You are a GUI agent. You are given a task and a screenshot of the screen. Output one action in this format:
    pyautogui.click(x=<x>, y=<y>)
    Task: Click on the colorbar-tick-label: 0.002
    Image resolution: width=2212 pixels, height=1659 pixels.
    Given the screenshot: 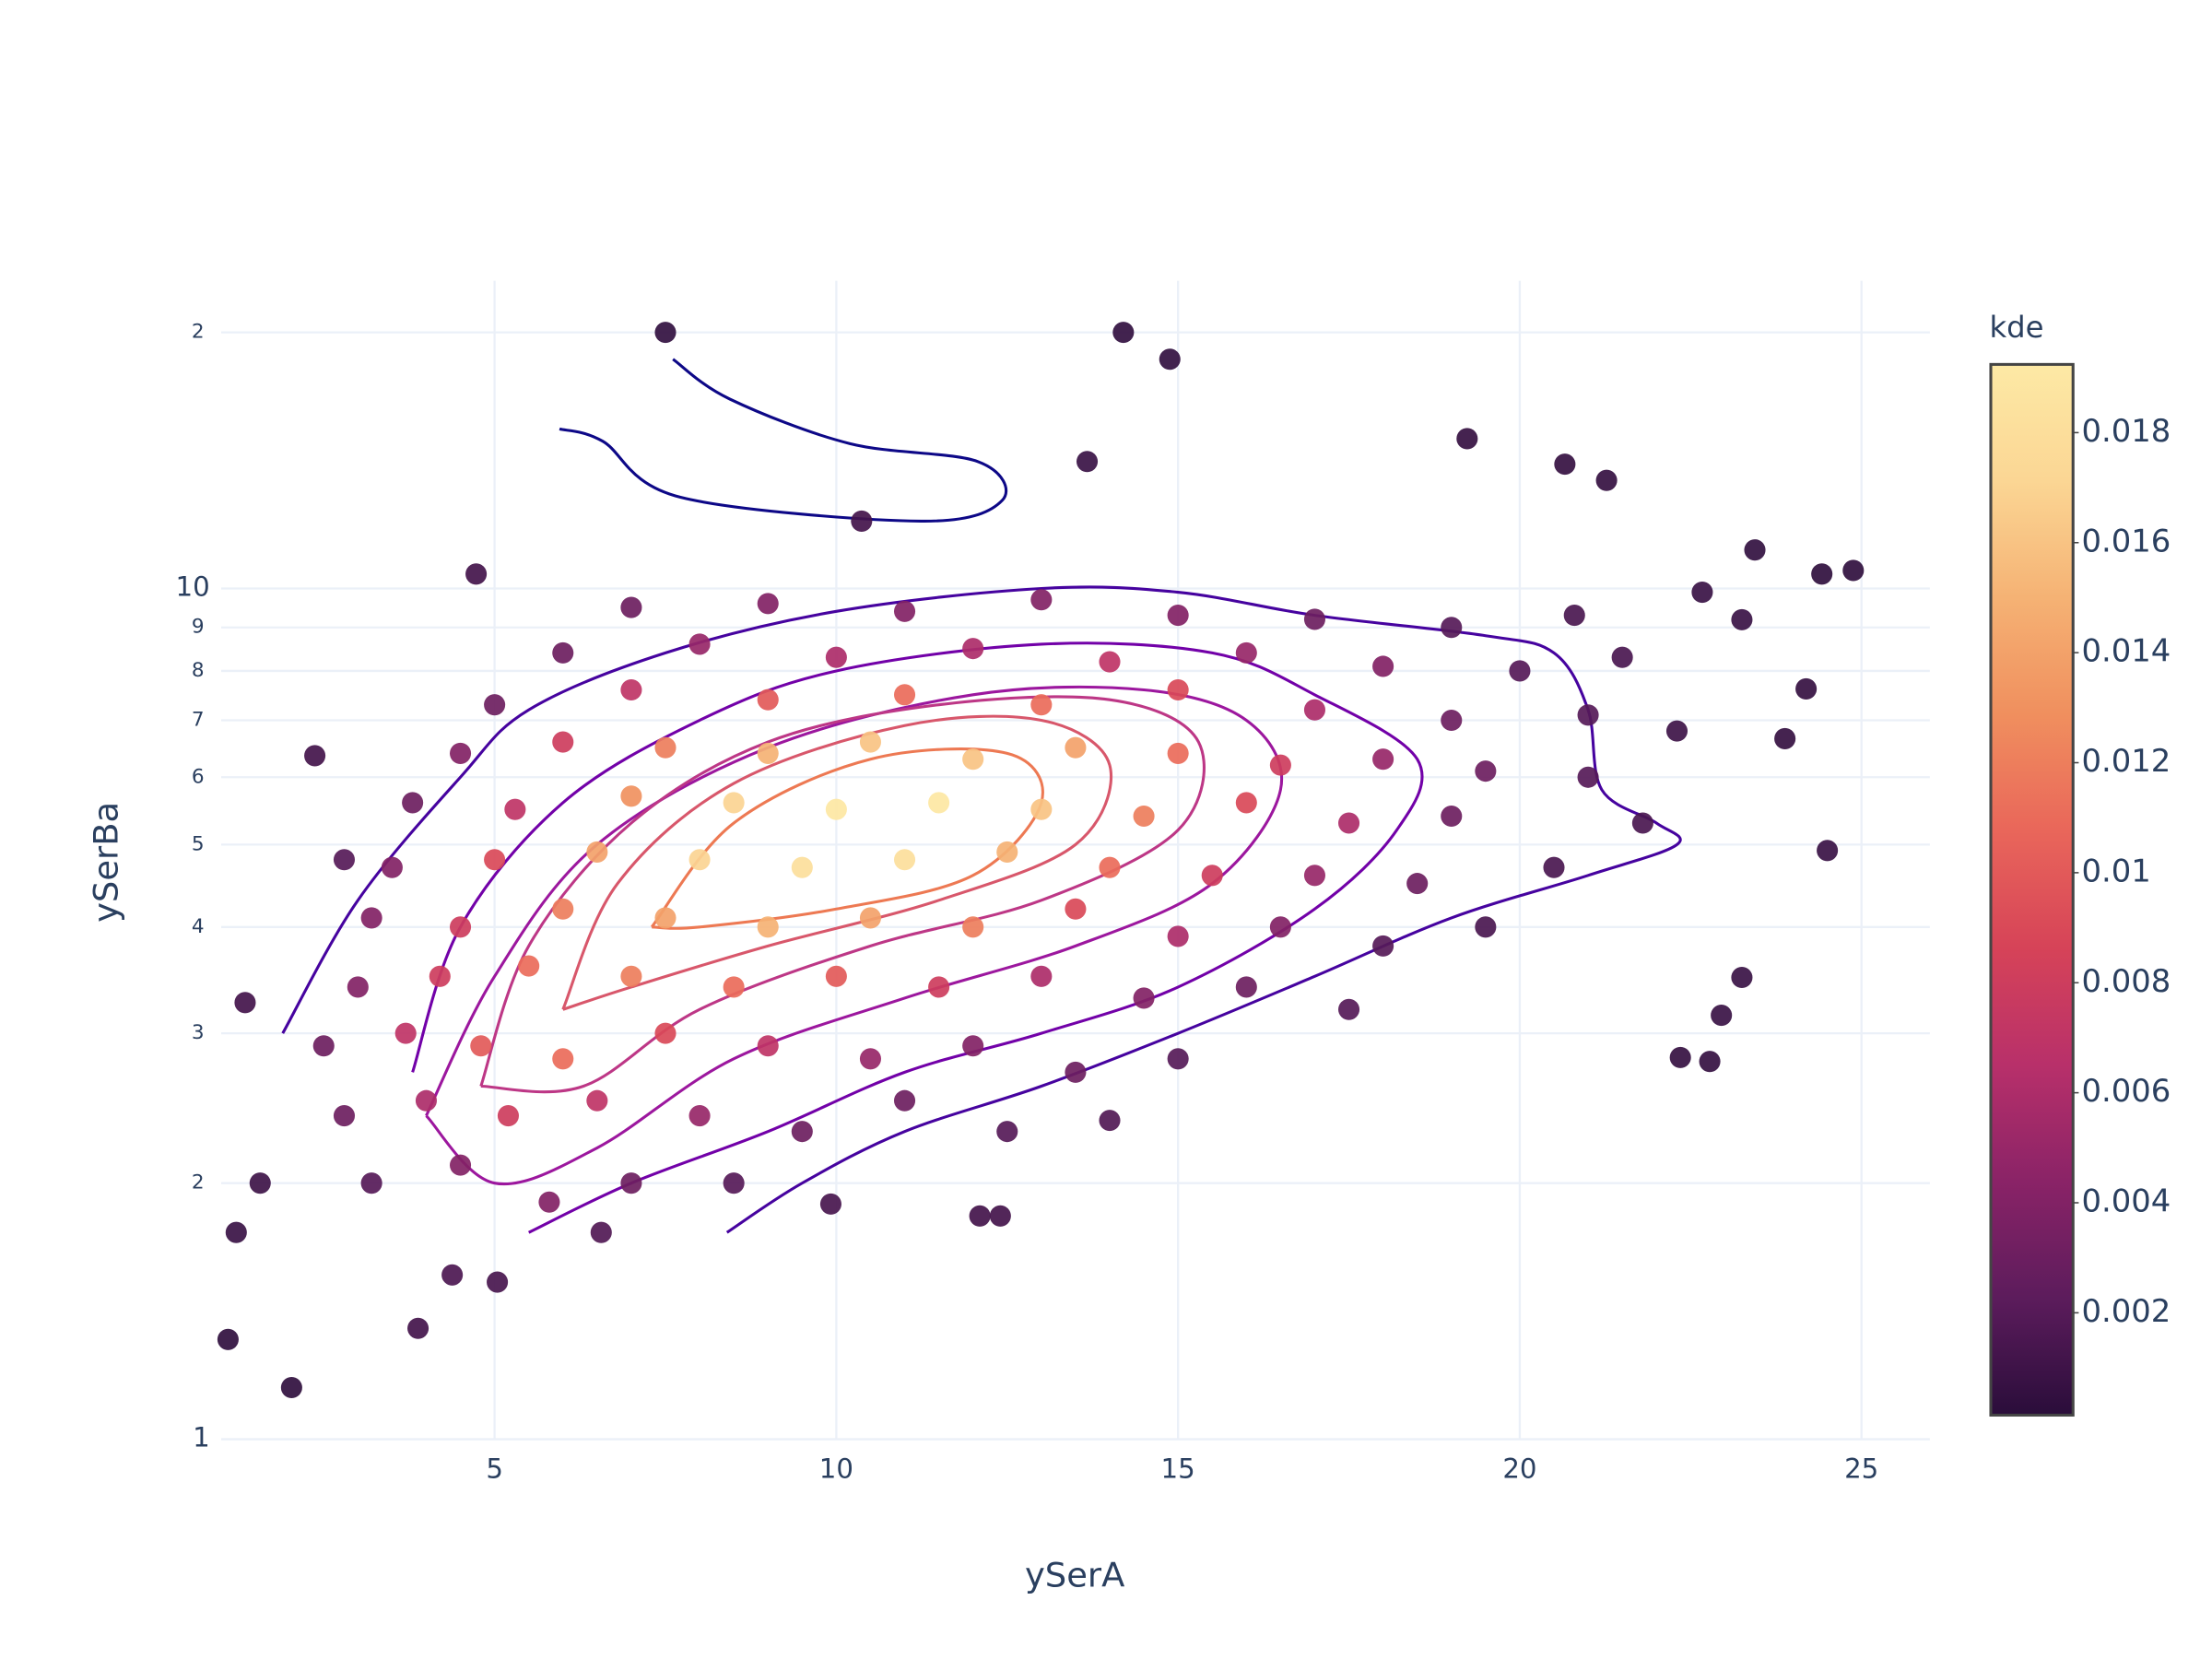 What is the action you would take?
    pyautogui.click(x=2126, y=1311)
    